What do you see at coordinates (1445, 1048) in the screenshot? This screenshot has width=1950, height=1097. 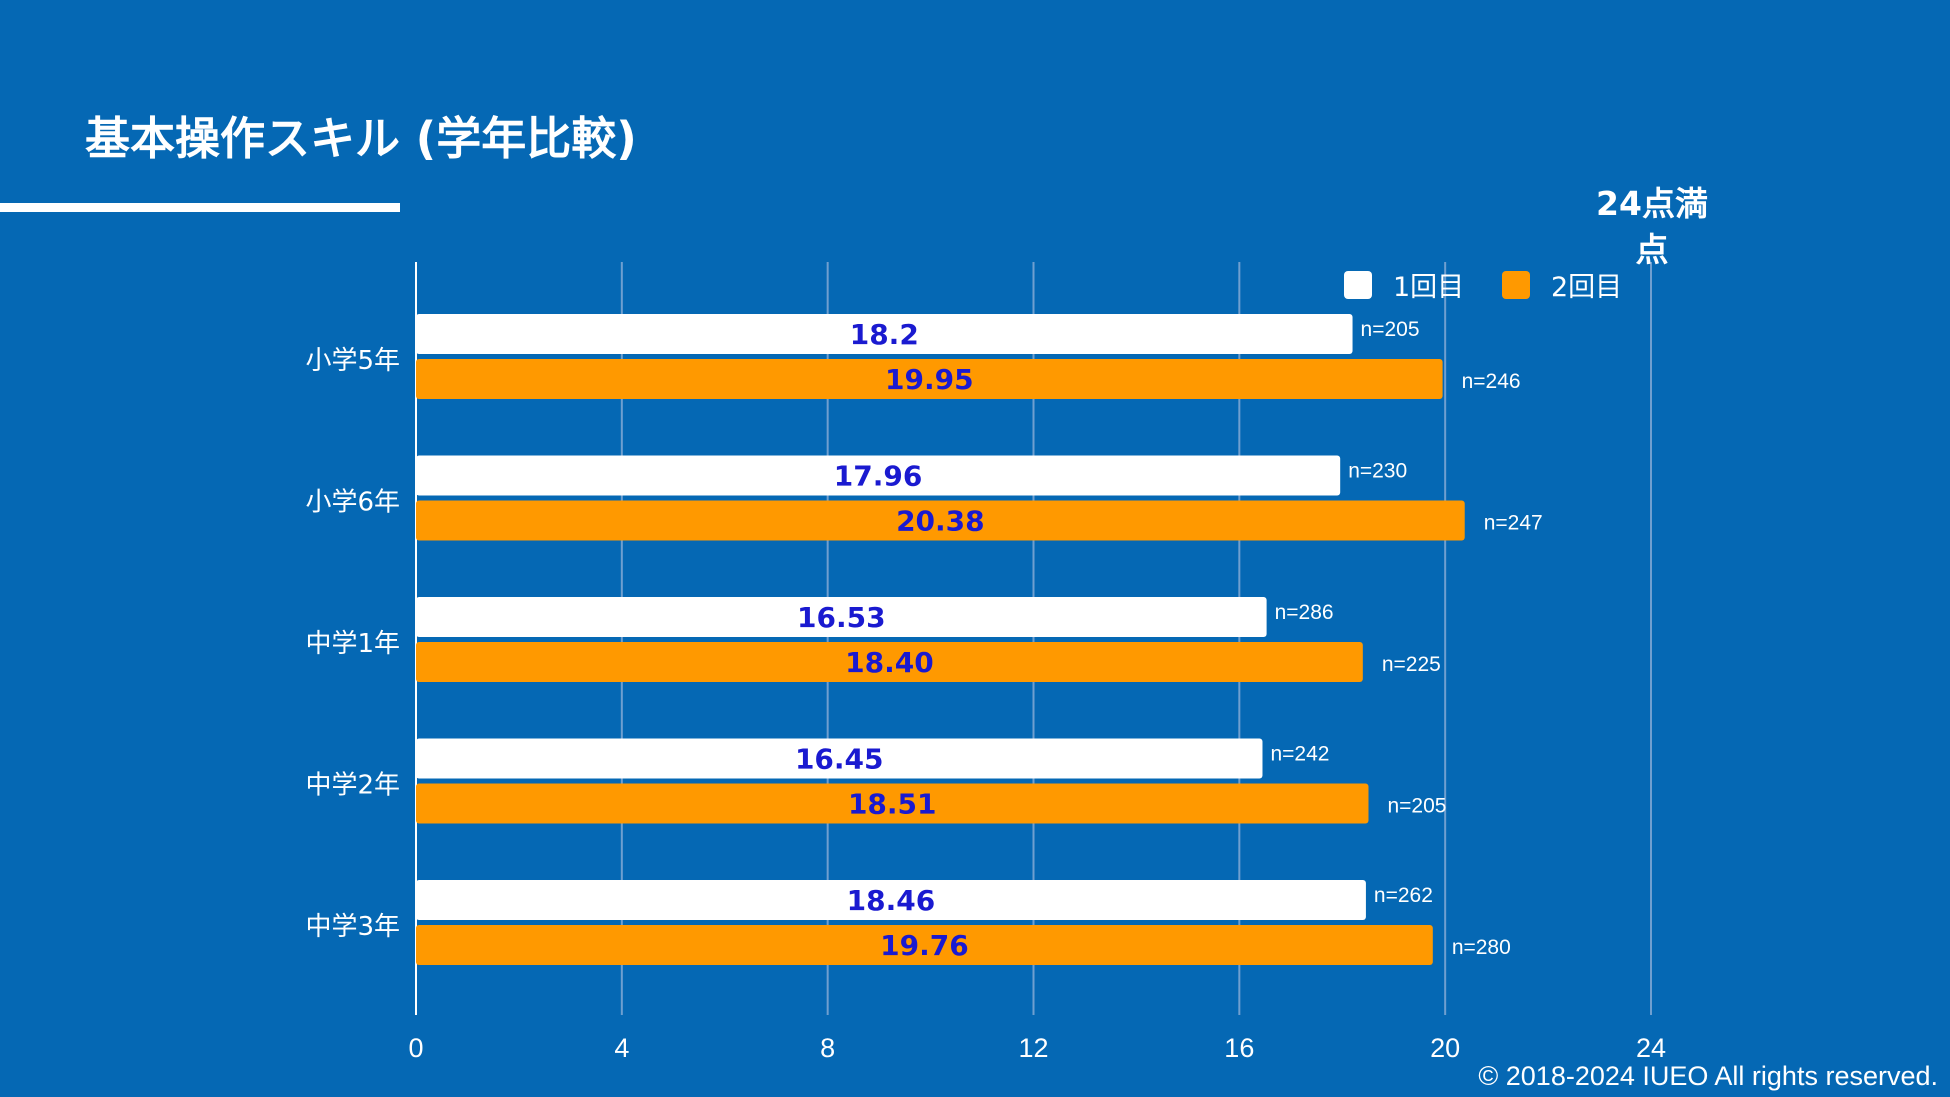 I see `x-tick-label: 20` at bounding box center [1445, 1048].